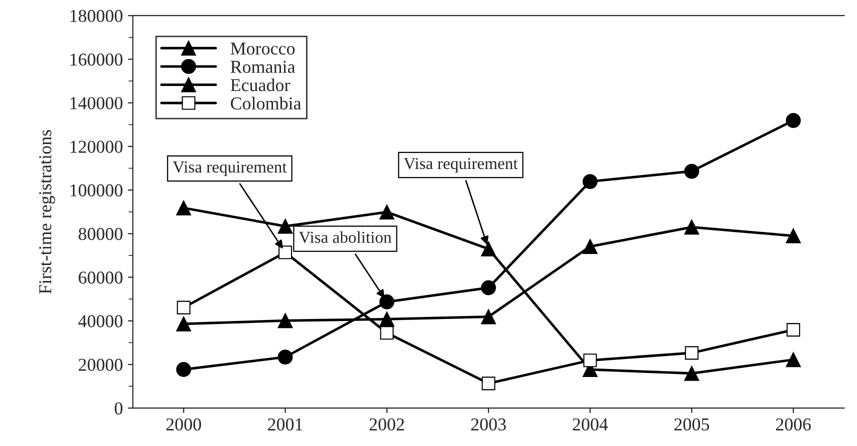 Image resolution: width=857 pixels, height=446 pixels. I want to click on x-tick-label: 2006, so click(793, 424).